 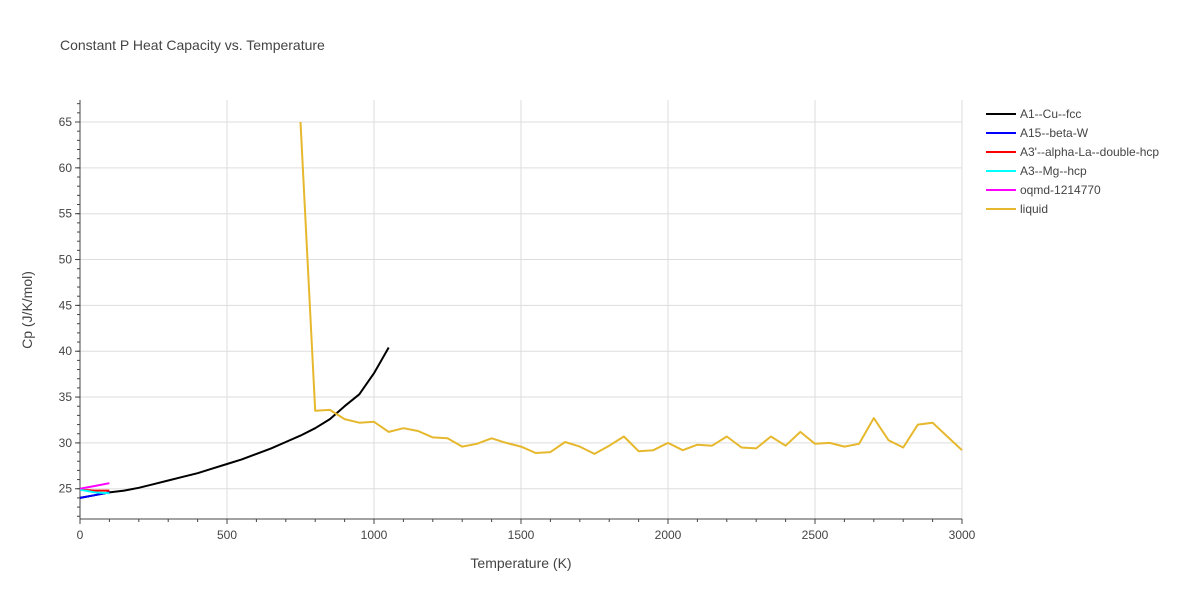 I want to click on legend-label: A15--beta-W, so click(x=1054, y=133).